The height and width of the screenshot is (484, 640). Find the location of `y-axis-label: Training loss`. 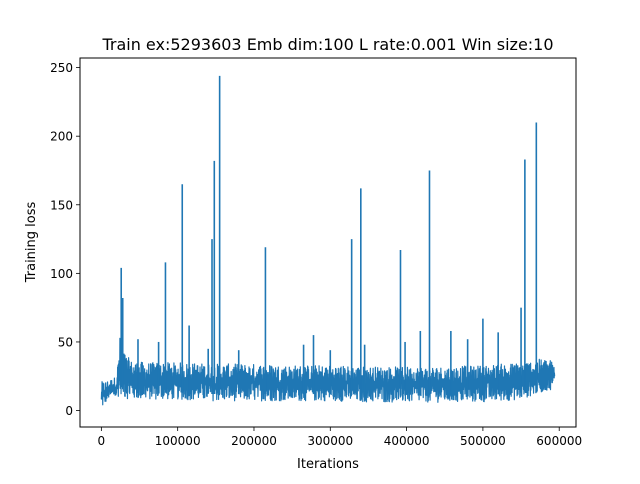

y-axis-label: Training loss is located at coordinates (31, 243).